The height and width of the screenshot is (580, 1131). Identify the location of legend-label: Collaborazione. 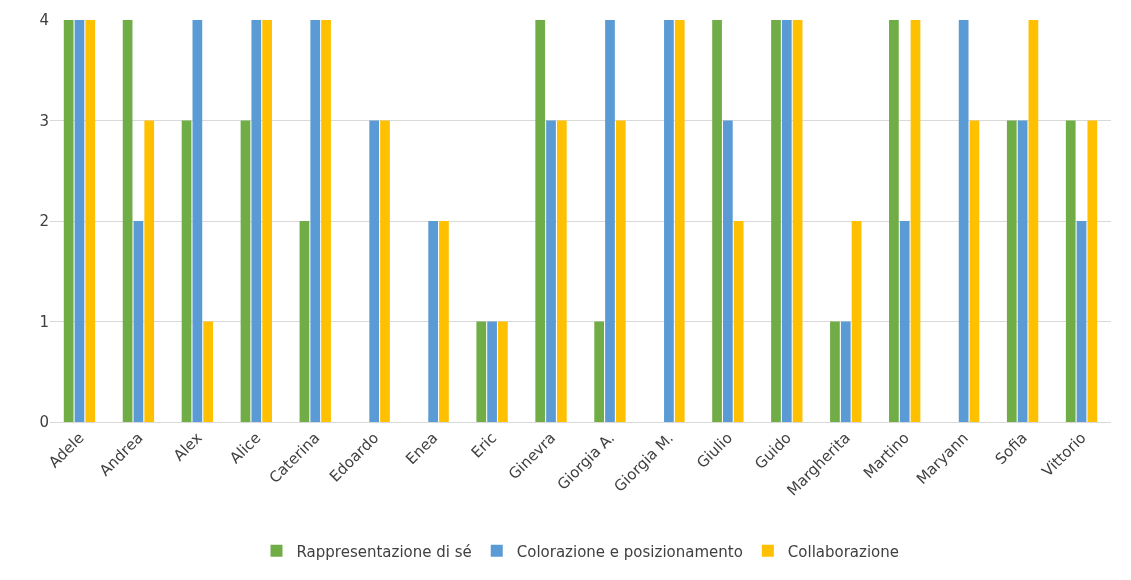
(843, 551).